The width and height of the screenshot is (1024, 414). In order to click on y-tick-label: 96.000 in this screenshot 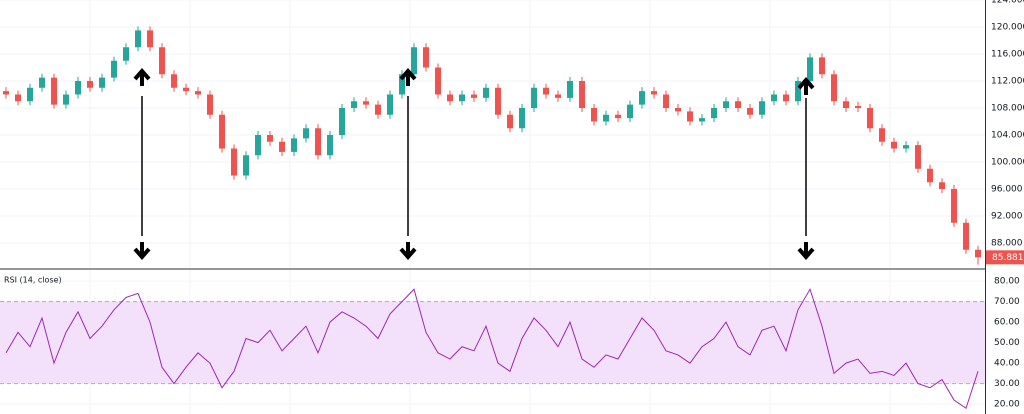, I will do `click(1007, 190)`.